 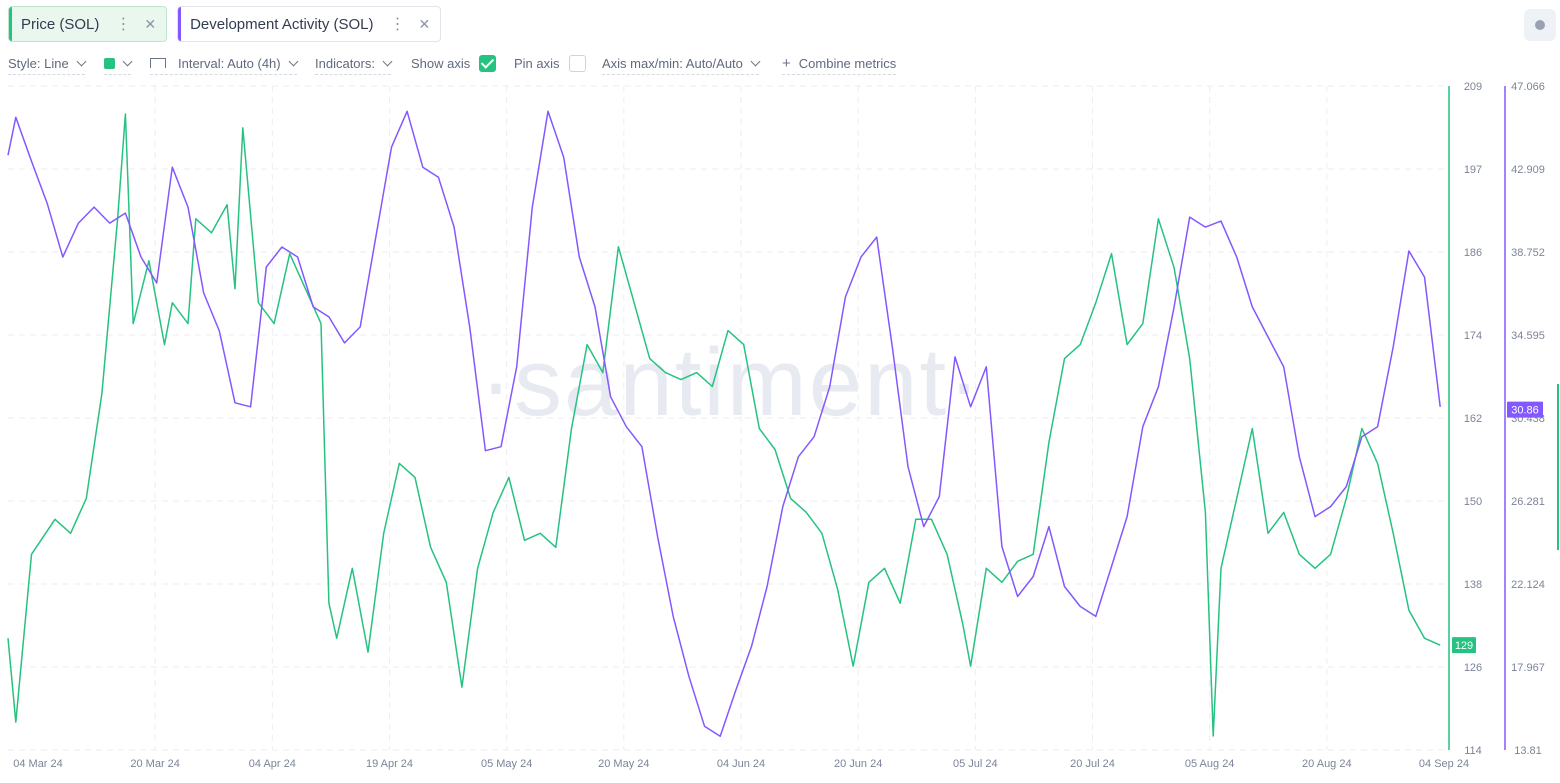 I want to click on indicators-label: Indicators:, so click(x=345, y=63).